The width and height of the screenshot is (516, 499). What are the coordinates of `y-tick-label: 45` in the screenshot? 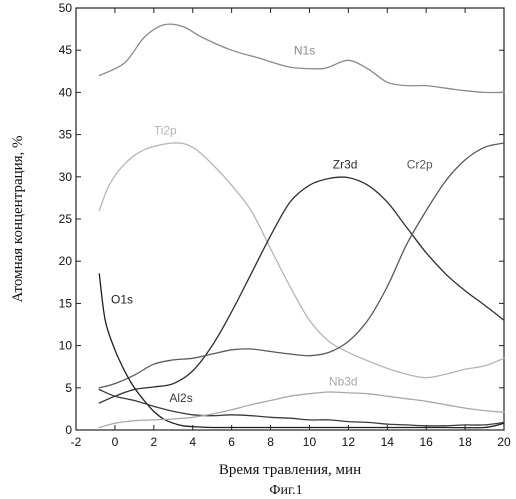 It's located at (66, 50).